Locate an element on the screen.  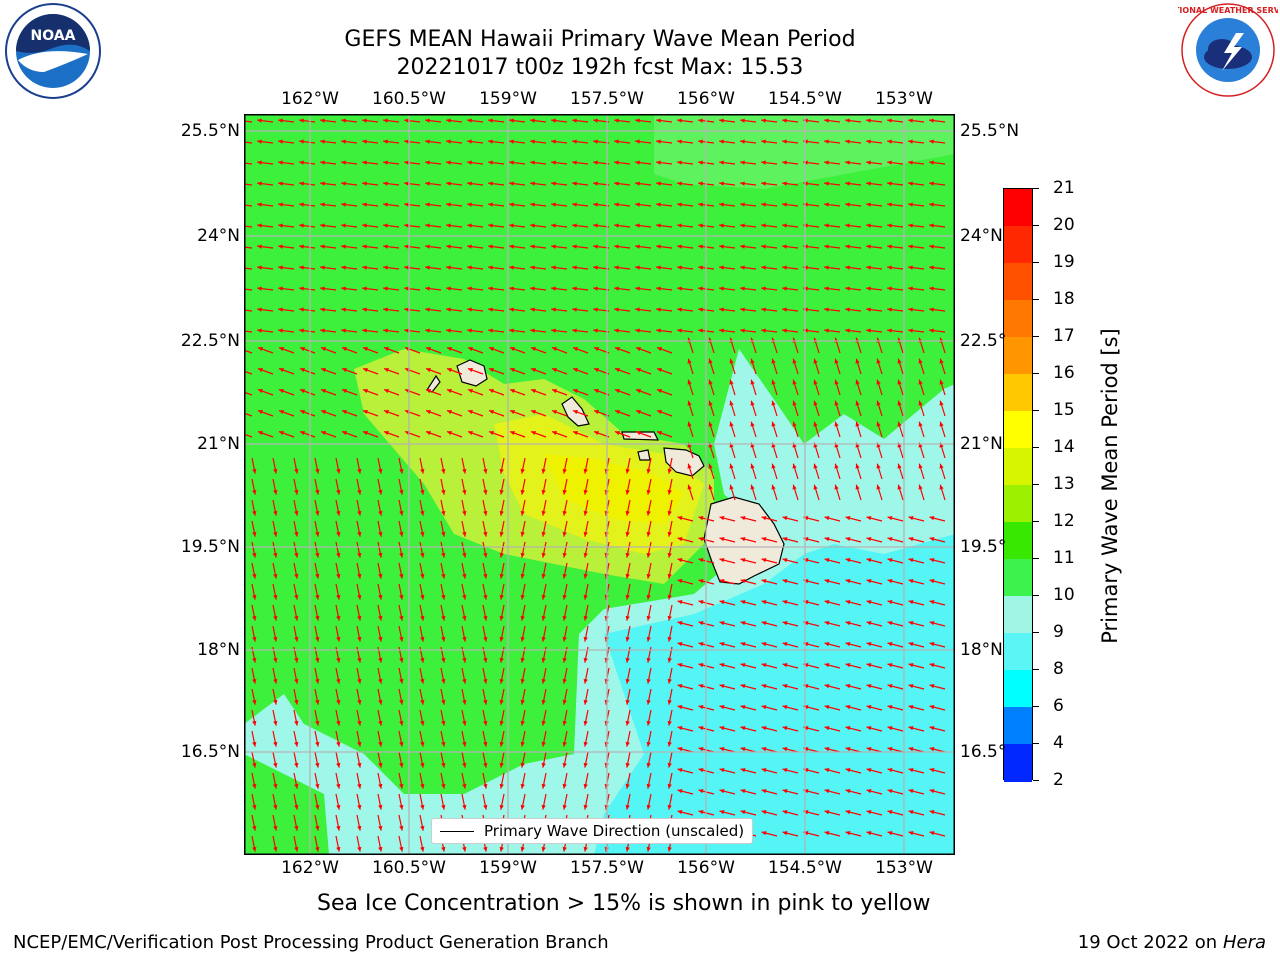
colorbar-segment is located at coordinates (1018, 504).